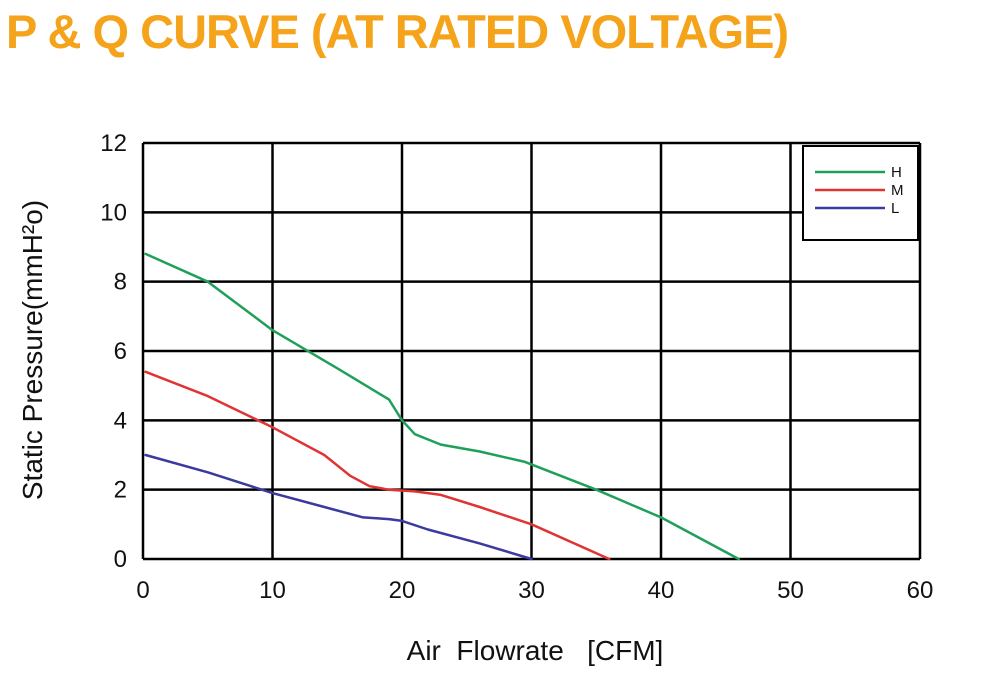 The image size is (1004, 683). I want to click on y-tick-labels: 0 2 4 6 8 10 12, so click(113, 351).